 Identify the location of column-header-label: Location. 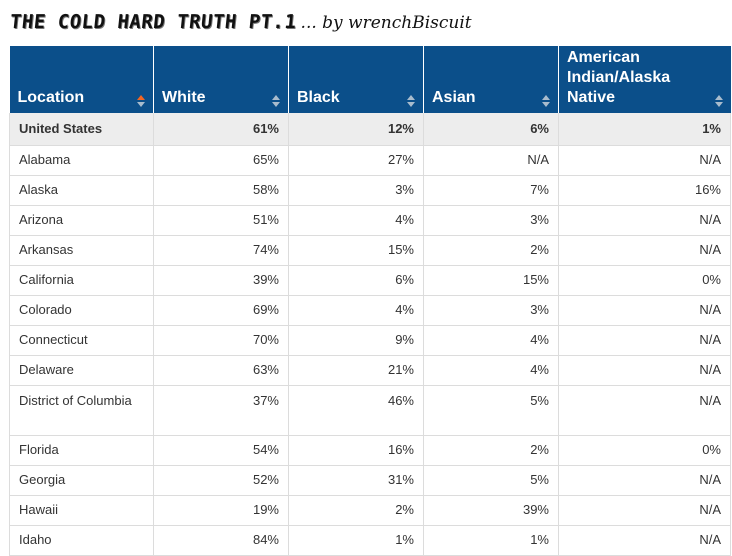
(51, 97).